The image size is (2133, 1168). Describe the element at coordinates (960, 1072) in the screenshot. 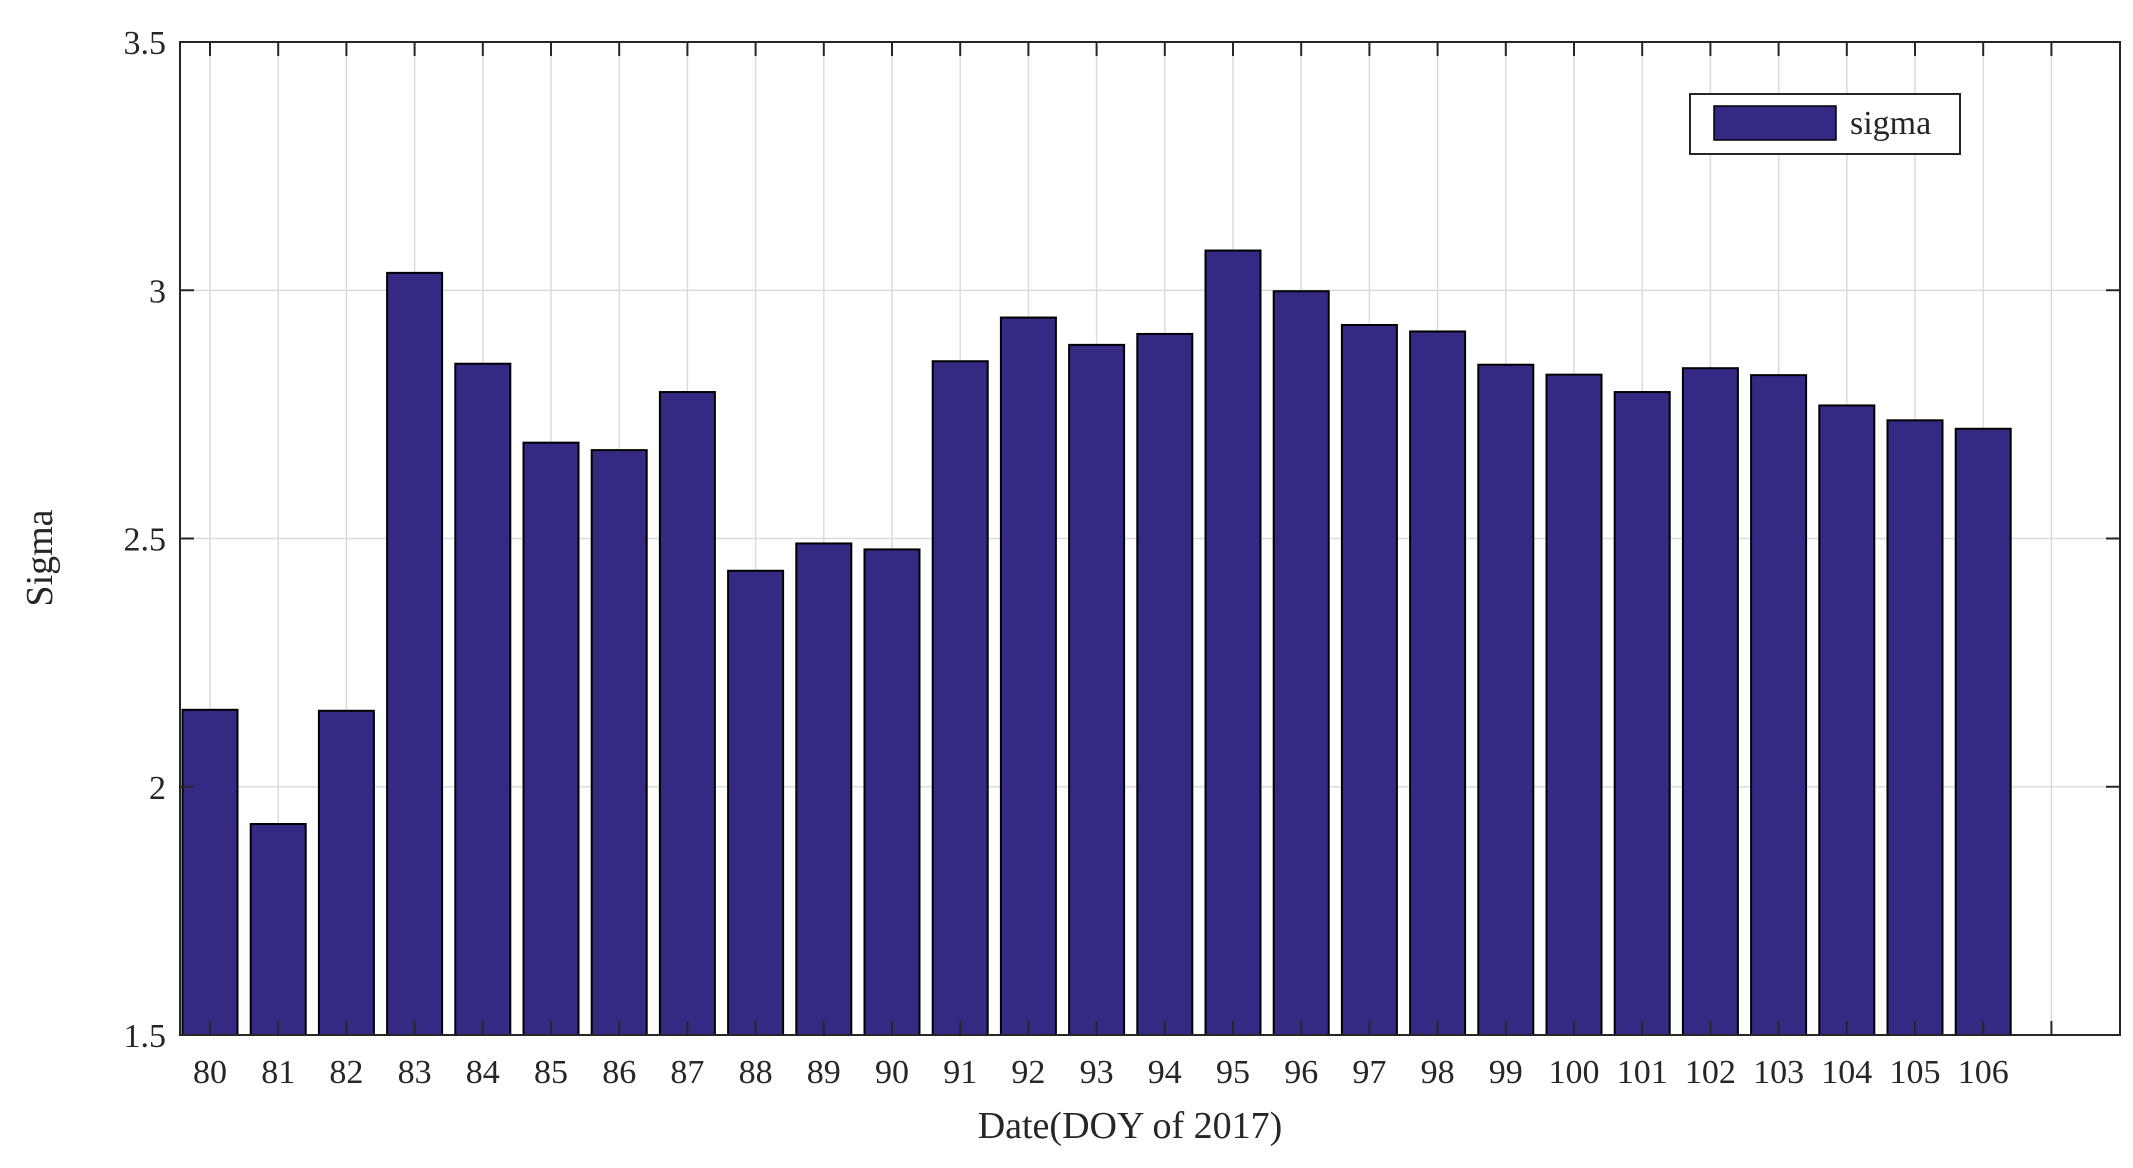

I see `x-tick-label: 91` at that location.